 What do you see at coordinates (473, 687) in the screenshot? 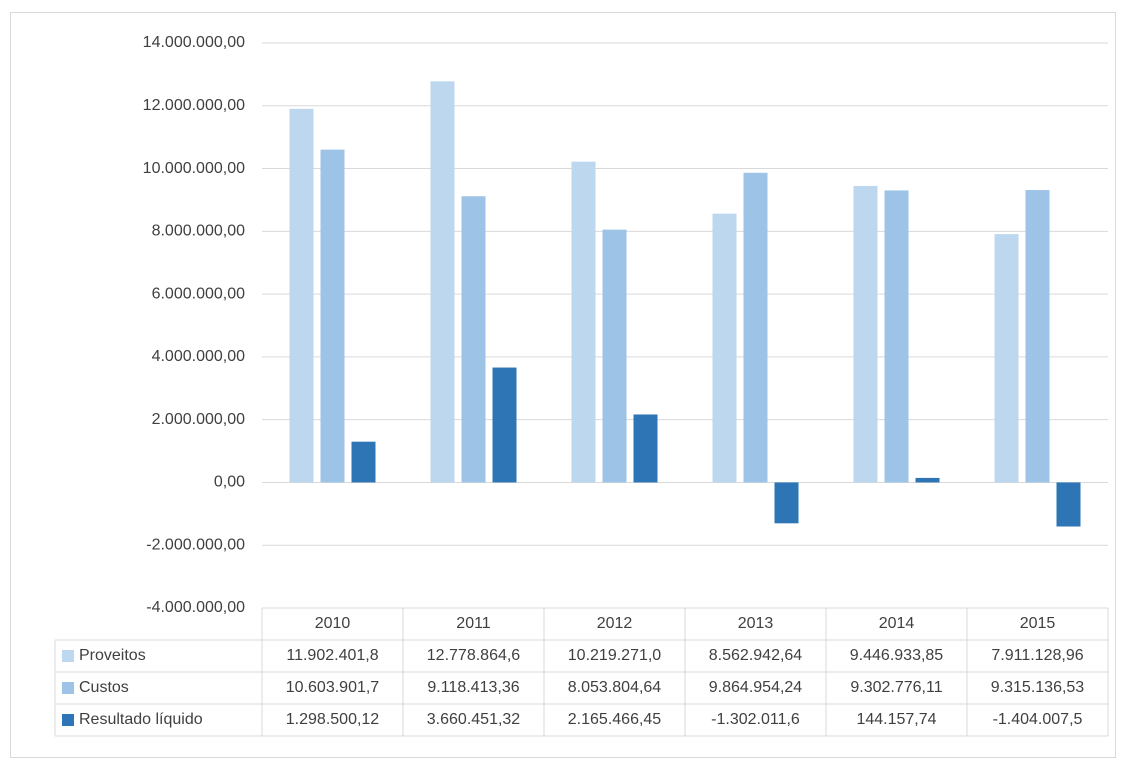
I see `table-value: 9.118.413,36` at bounding box center [473, 687].